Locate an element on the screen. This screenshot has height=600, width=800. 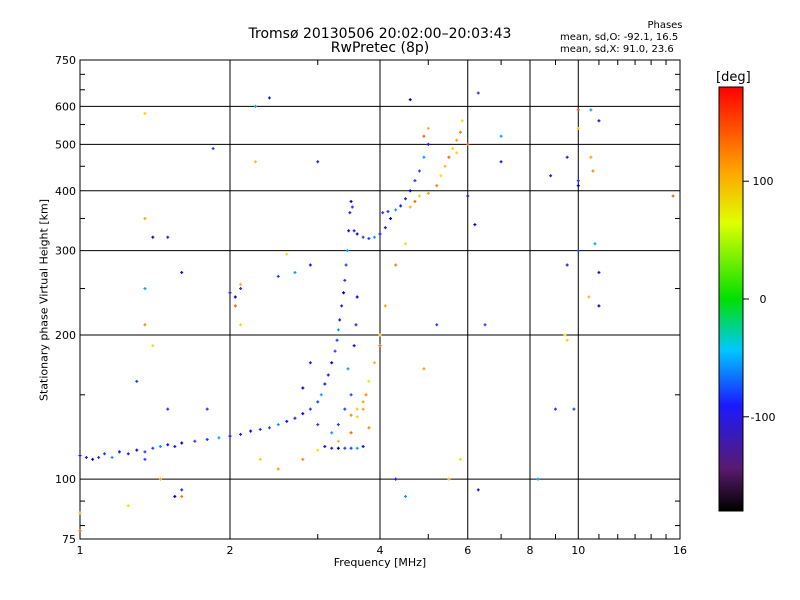
x-tick-label: 2 is located at coordinates (230, 550).